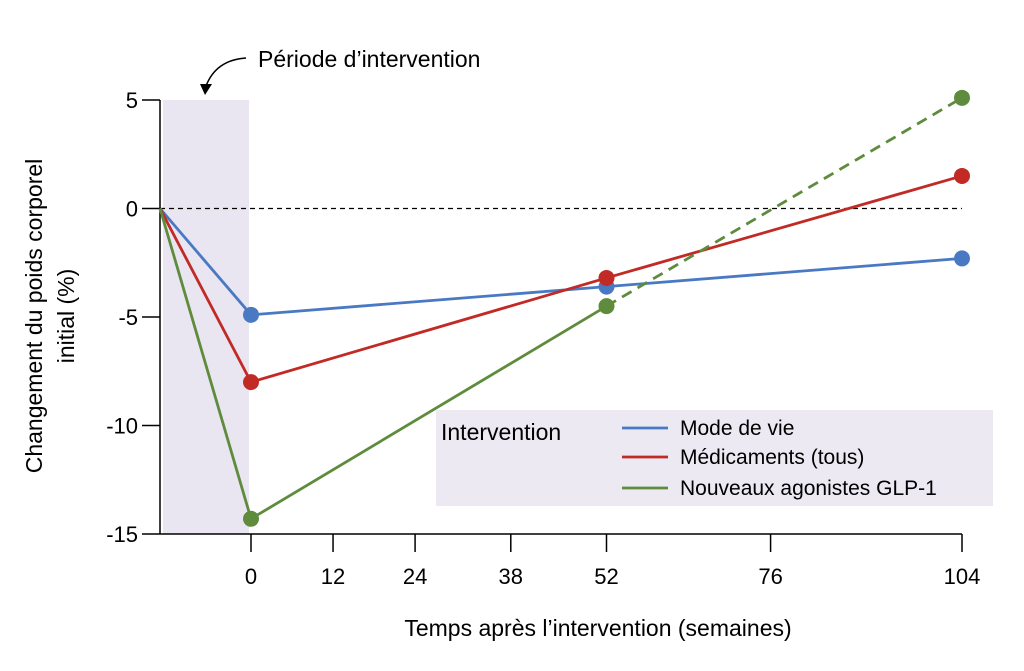 This screenshot has height=671, width=1024. What do you see at coordinates (34, 316) in the screenshot?
I see `y-axis-title-line-1: Changement du poids corporel` at bounding box center [34, 316].